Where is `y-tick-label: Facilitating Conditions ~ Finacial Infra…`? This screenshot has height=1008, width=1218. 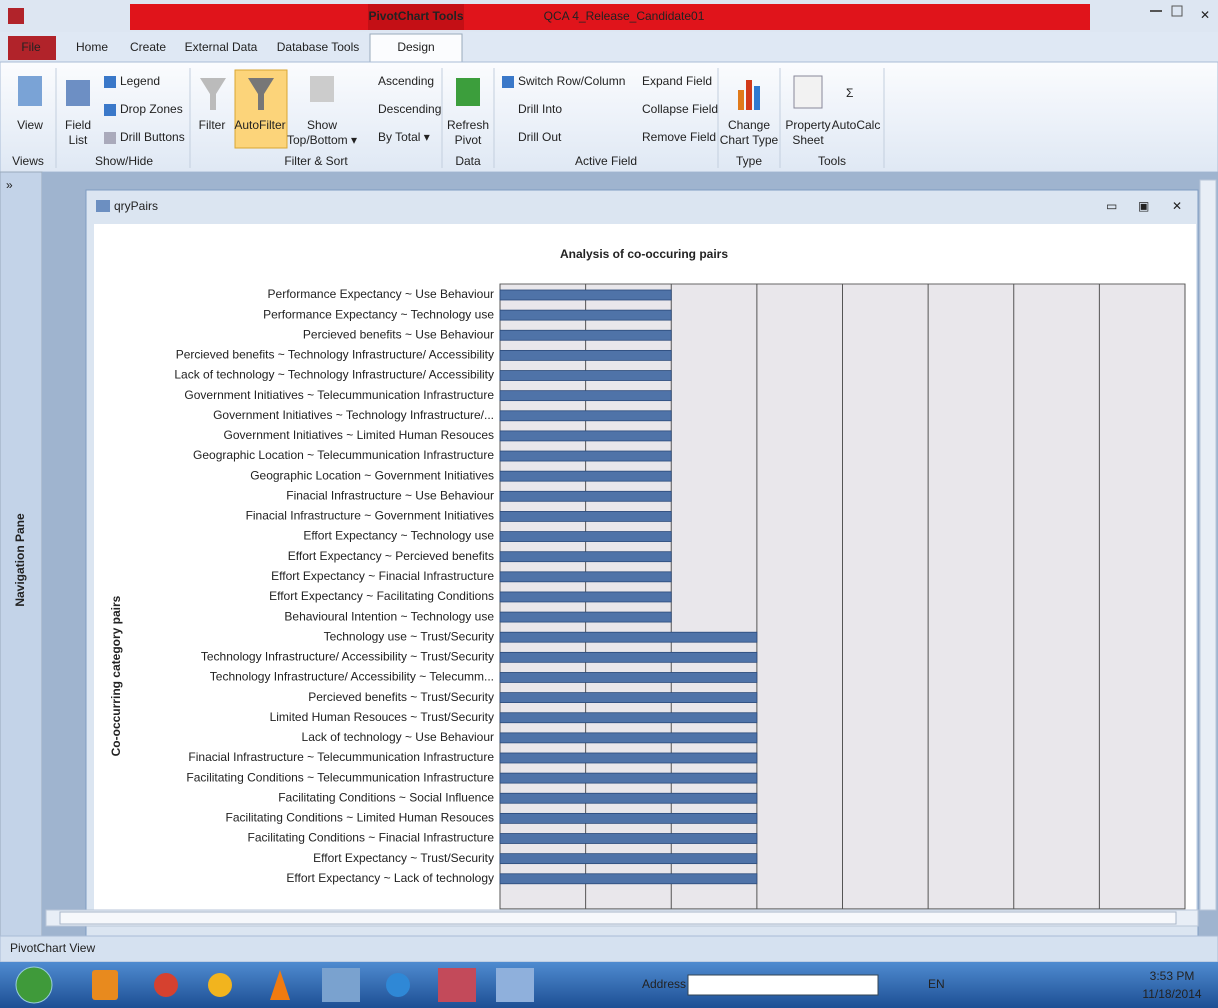
y-tick-label: Facilitating Conditions ~ Finacial Infra… is located at coordinates (371, 838).